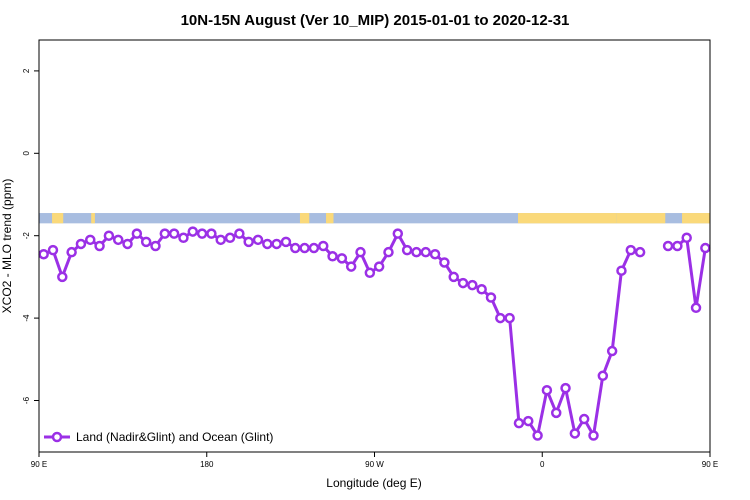  Describe the element at coordinates (57, 437) in the screenshot. I see `legend-marker` at that location.